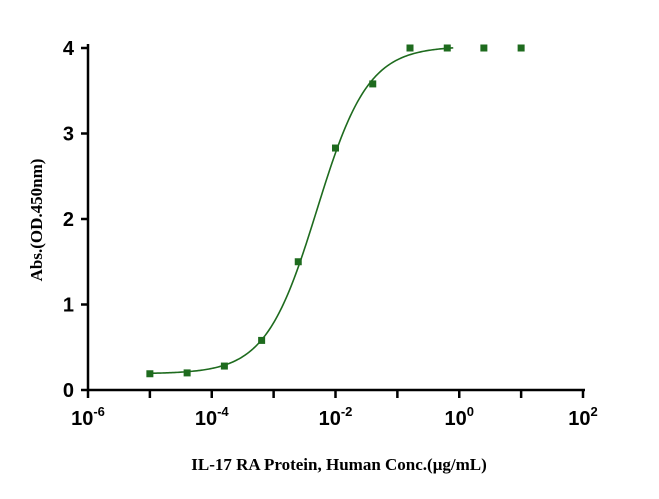  What do you see at coordinates (68, 306) in the screenshot?
I see `y-tick-label: 1` at bounding box center [68, 306].